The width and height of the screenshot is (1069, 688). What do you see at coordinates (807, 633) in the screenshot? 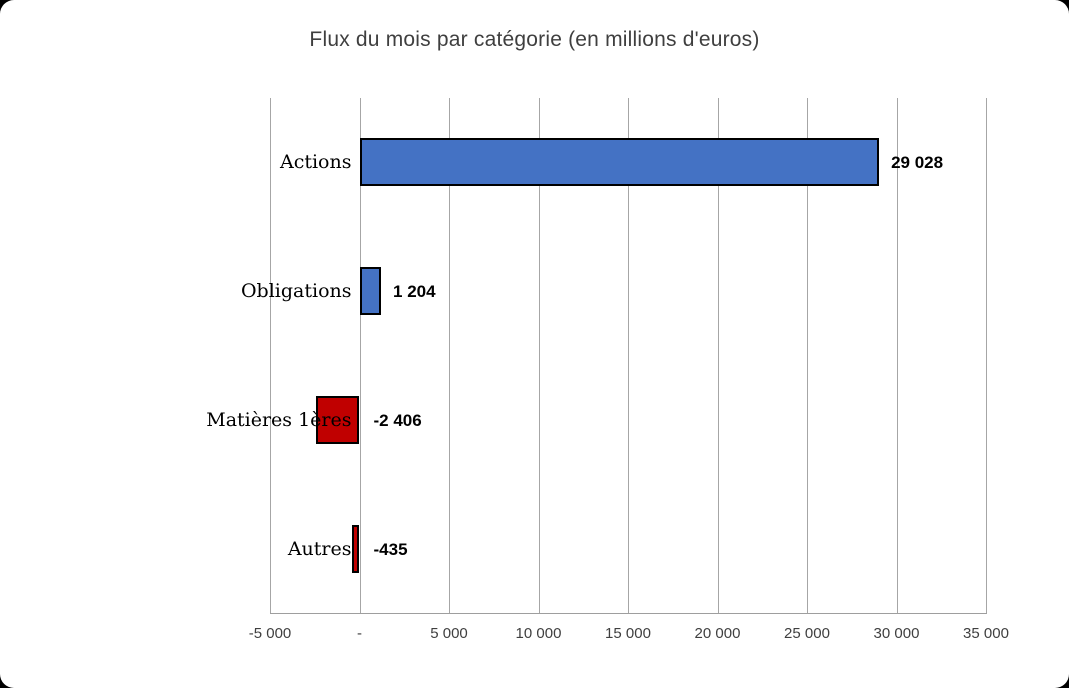
I see `x-tick-label: 25 000` at bounding box center [807, 633].